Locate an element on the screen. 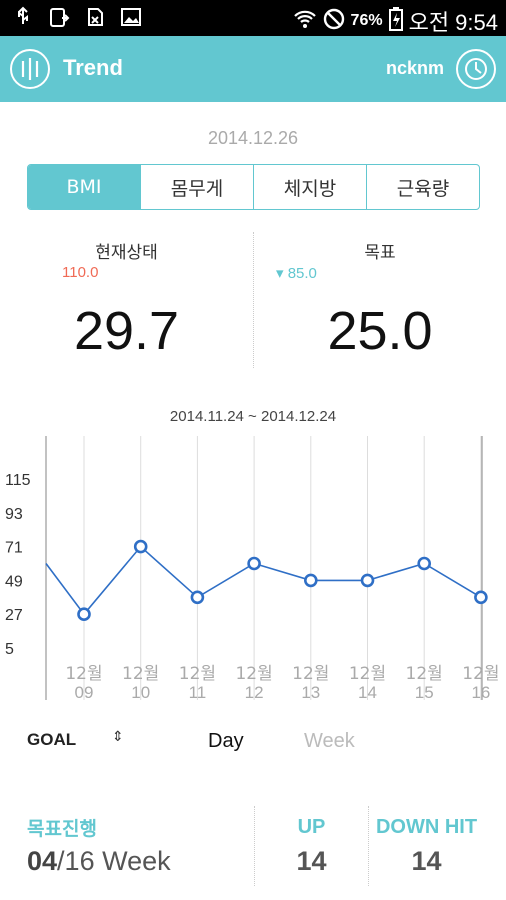  metric-tabs: BMI 몸무게 체지방 근육량 is located at coordinates (253, 187).